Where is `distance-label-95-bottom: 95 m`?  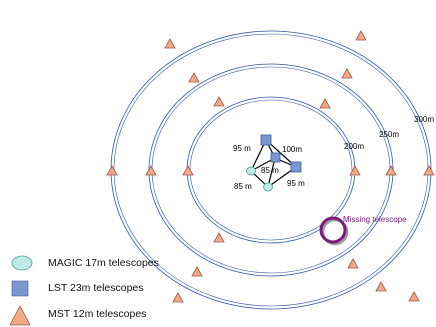 distance-label-95-bottom: 95 m is located at coordinates (296, 183).